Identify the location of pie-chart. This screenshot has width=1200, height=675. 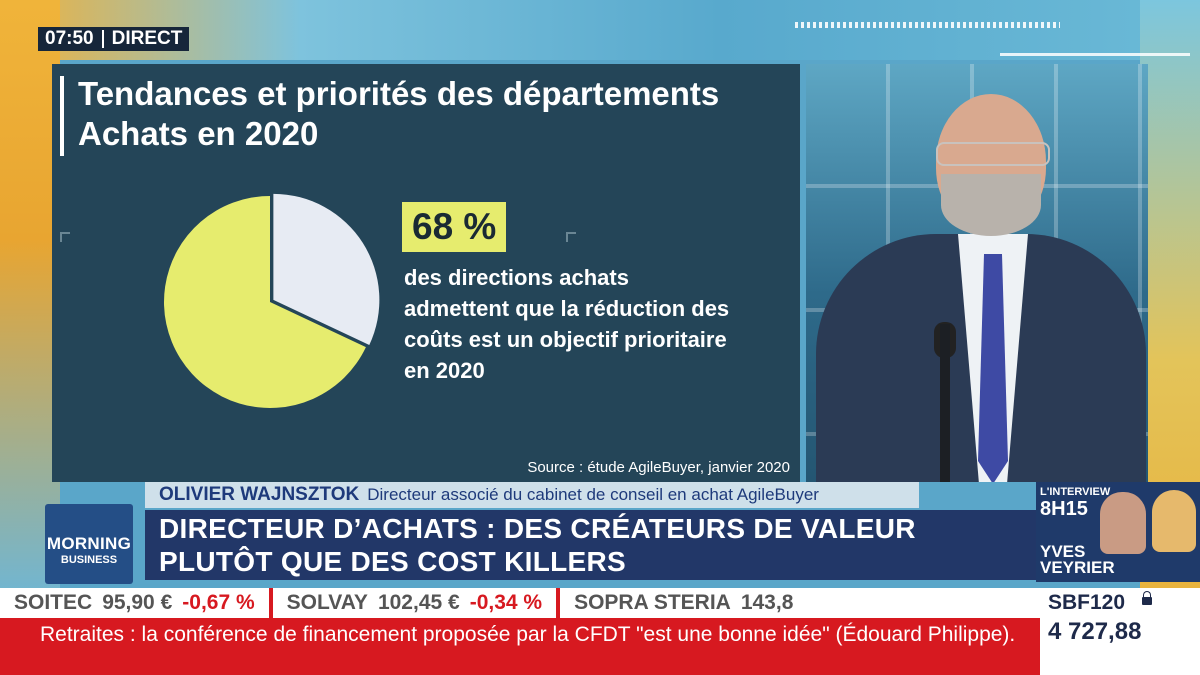
(272, 300).